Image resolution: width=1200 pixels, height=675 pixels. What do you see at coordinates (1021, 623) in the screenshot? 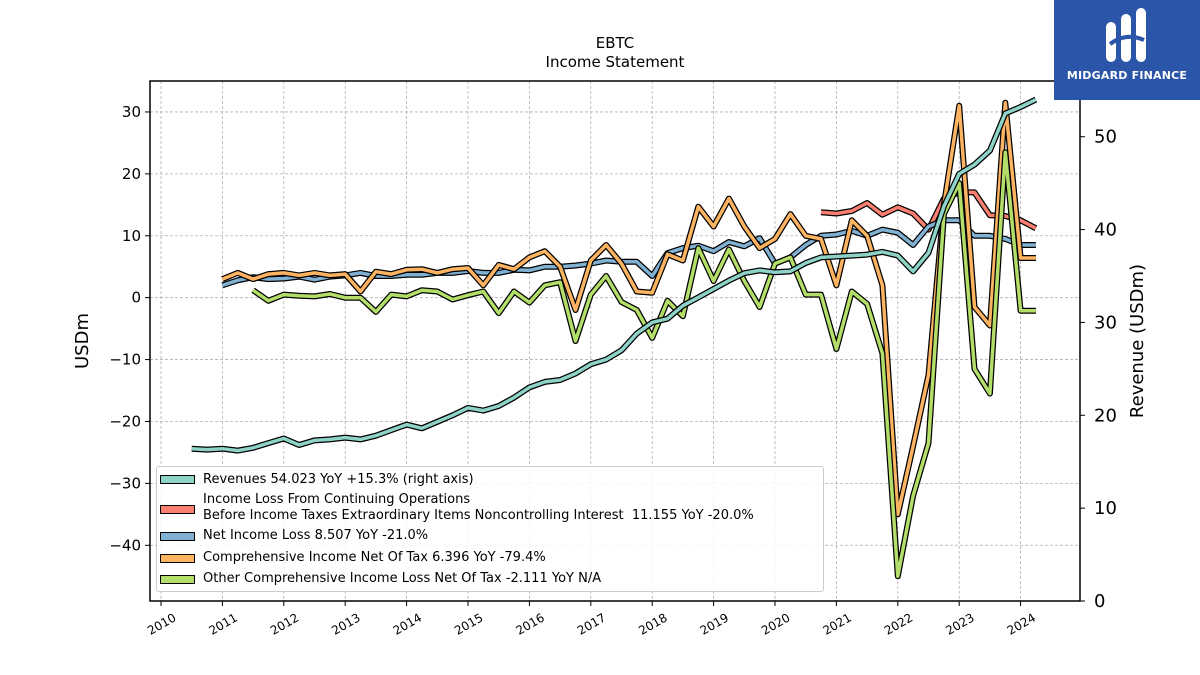
I see `x-tick-label: 2024` at bounding box center [1021, 623].